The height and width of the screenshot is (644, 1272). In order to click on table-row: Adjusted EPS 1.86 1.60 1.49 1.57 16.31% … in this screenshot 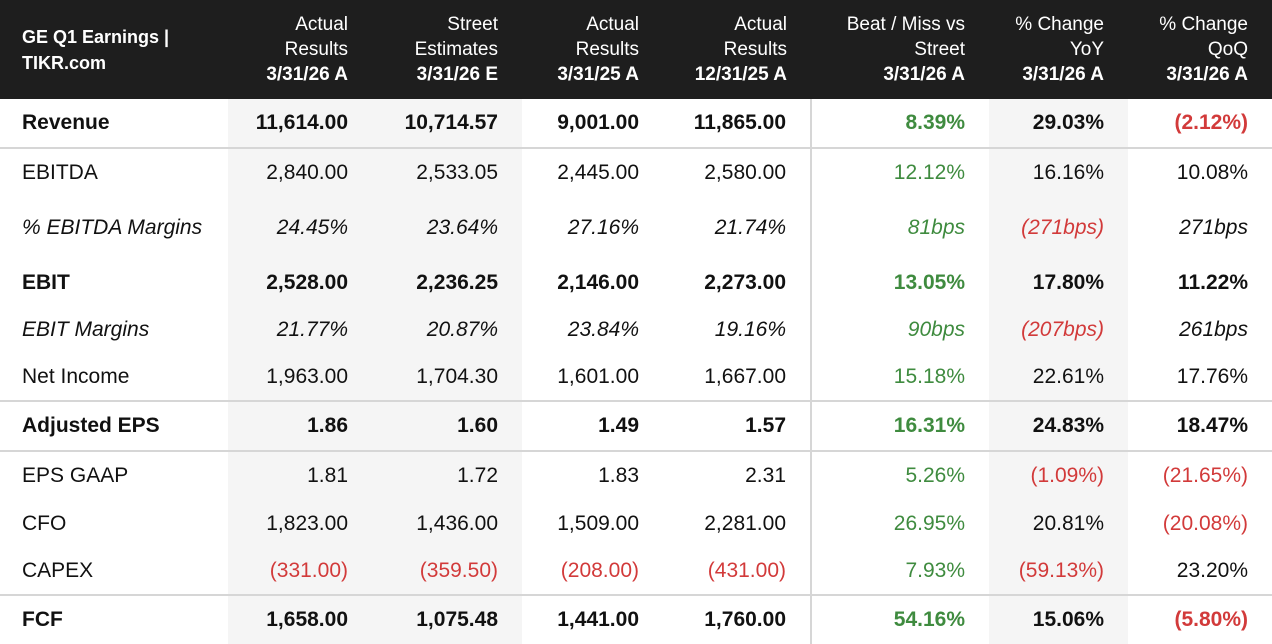, I will do `click(636, 425)`.